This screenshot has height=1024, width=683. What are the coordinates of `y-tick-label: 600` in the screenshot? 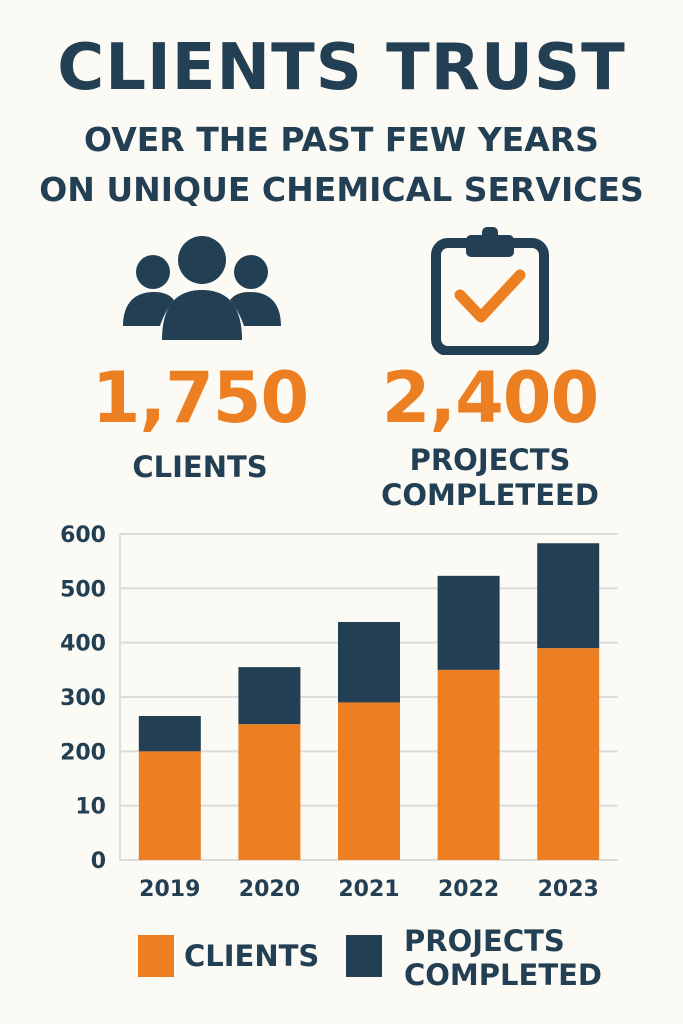 It's located at (83, 535).